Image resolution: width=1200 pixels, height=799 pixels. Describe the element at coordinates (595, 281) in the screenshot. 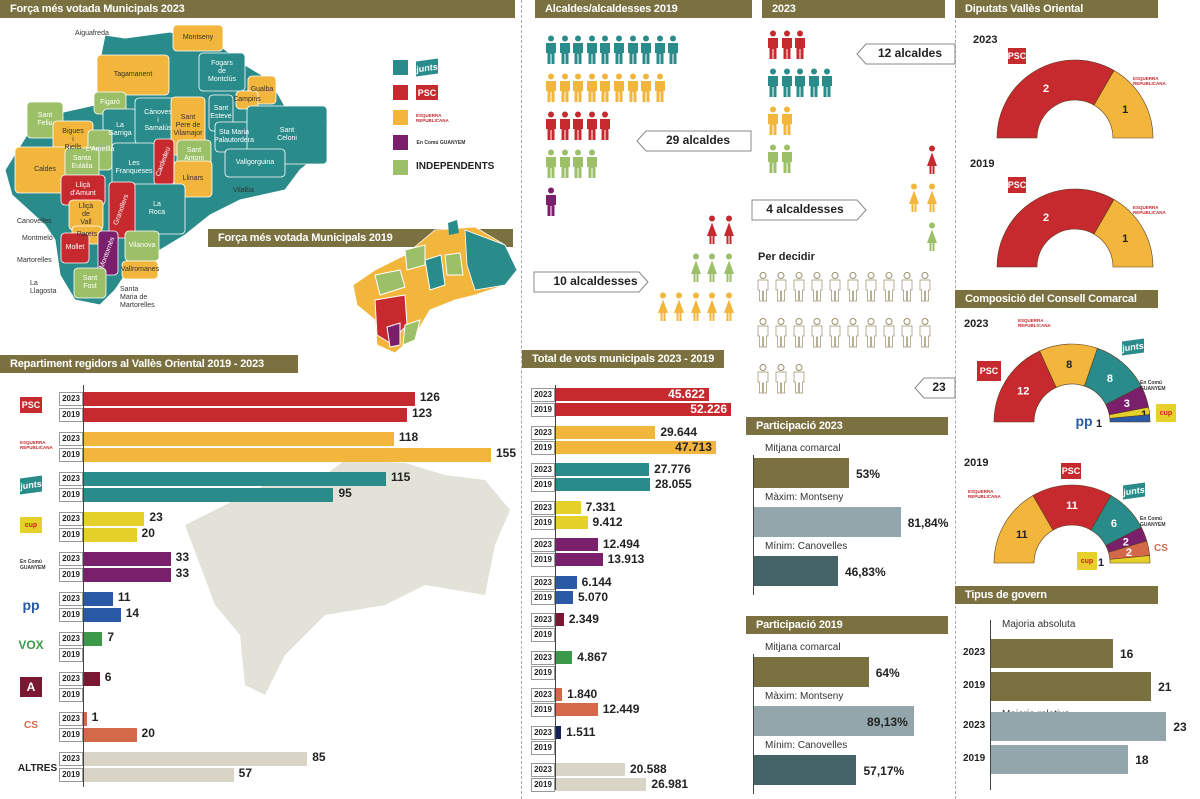

I see `callout-10-alcaldesses: 10 alcaldesses` at that location.